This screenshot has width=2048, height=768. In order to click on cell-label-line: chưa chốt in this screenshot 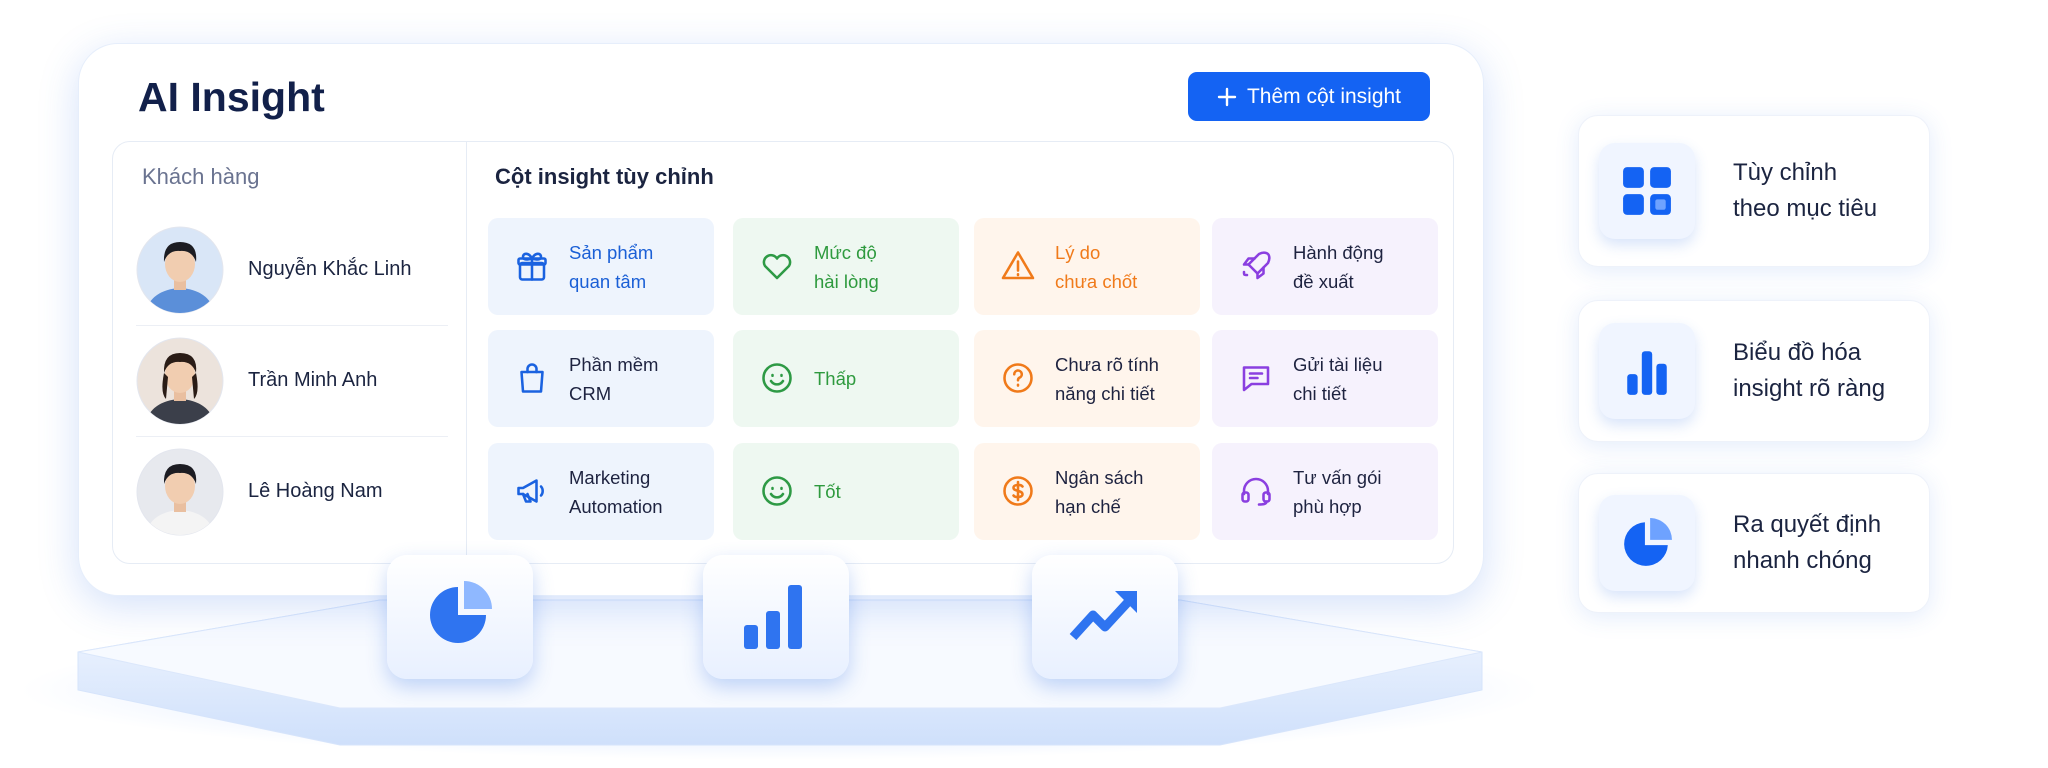, I will do `click(1096, 281)`.